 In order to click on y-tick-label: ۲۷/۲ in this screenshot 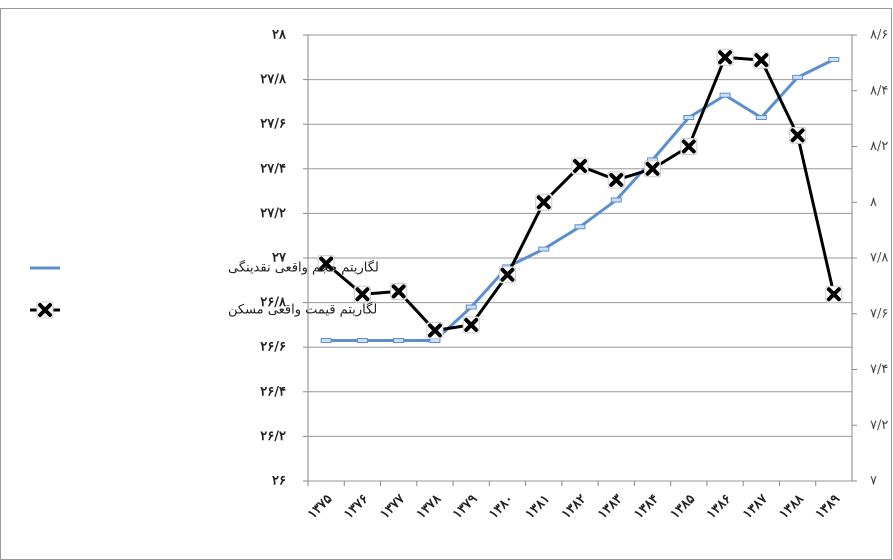, I will do `click(273, 213)`.